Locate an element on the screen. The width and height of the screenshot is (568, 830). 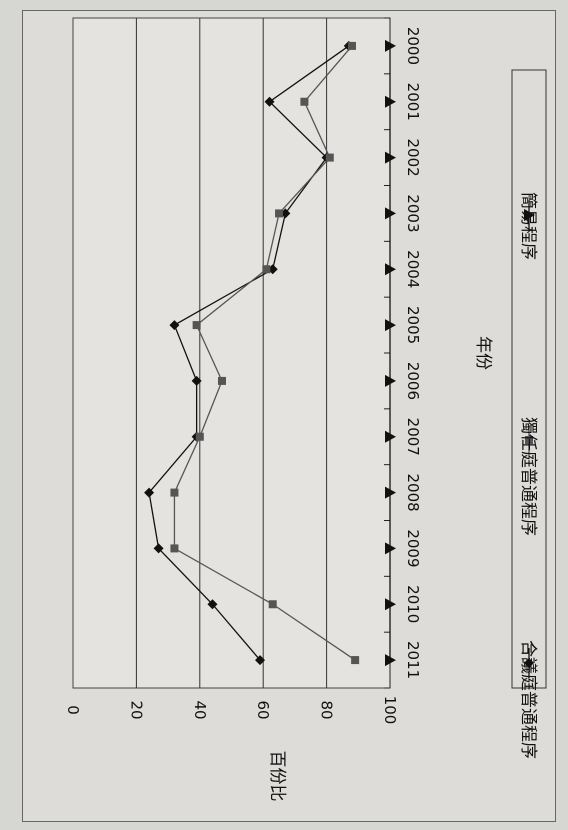
y-tick-label: 20 is located at coordinates (136, 709).